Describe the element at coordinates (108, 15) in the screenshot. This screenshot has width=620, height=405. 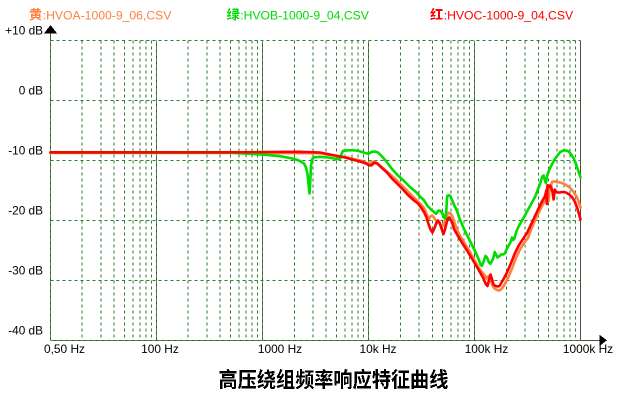
I see `svg-text: :HVOA-1000-9_06,CSV` at that location.